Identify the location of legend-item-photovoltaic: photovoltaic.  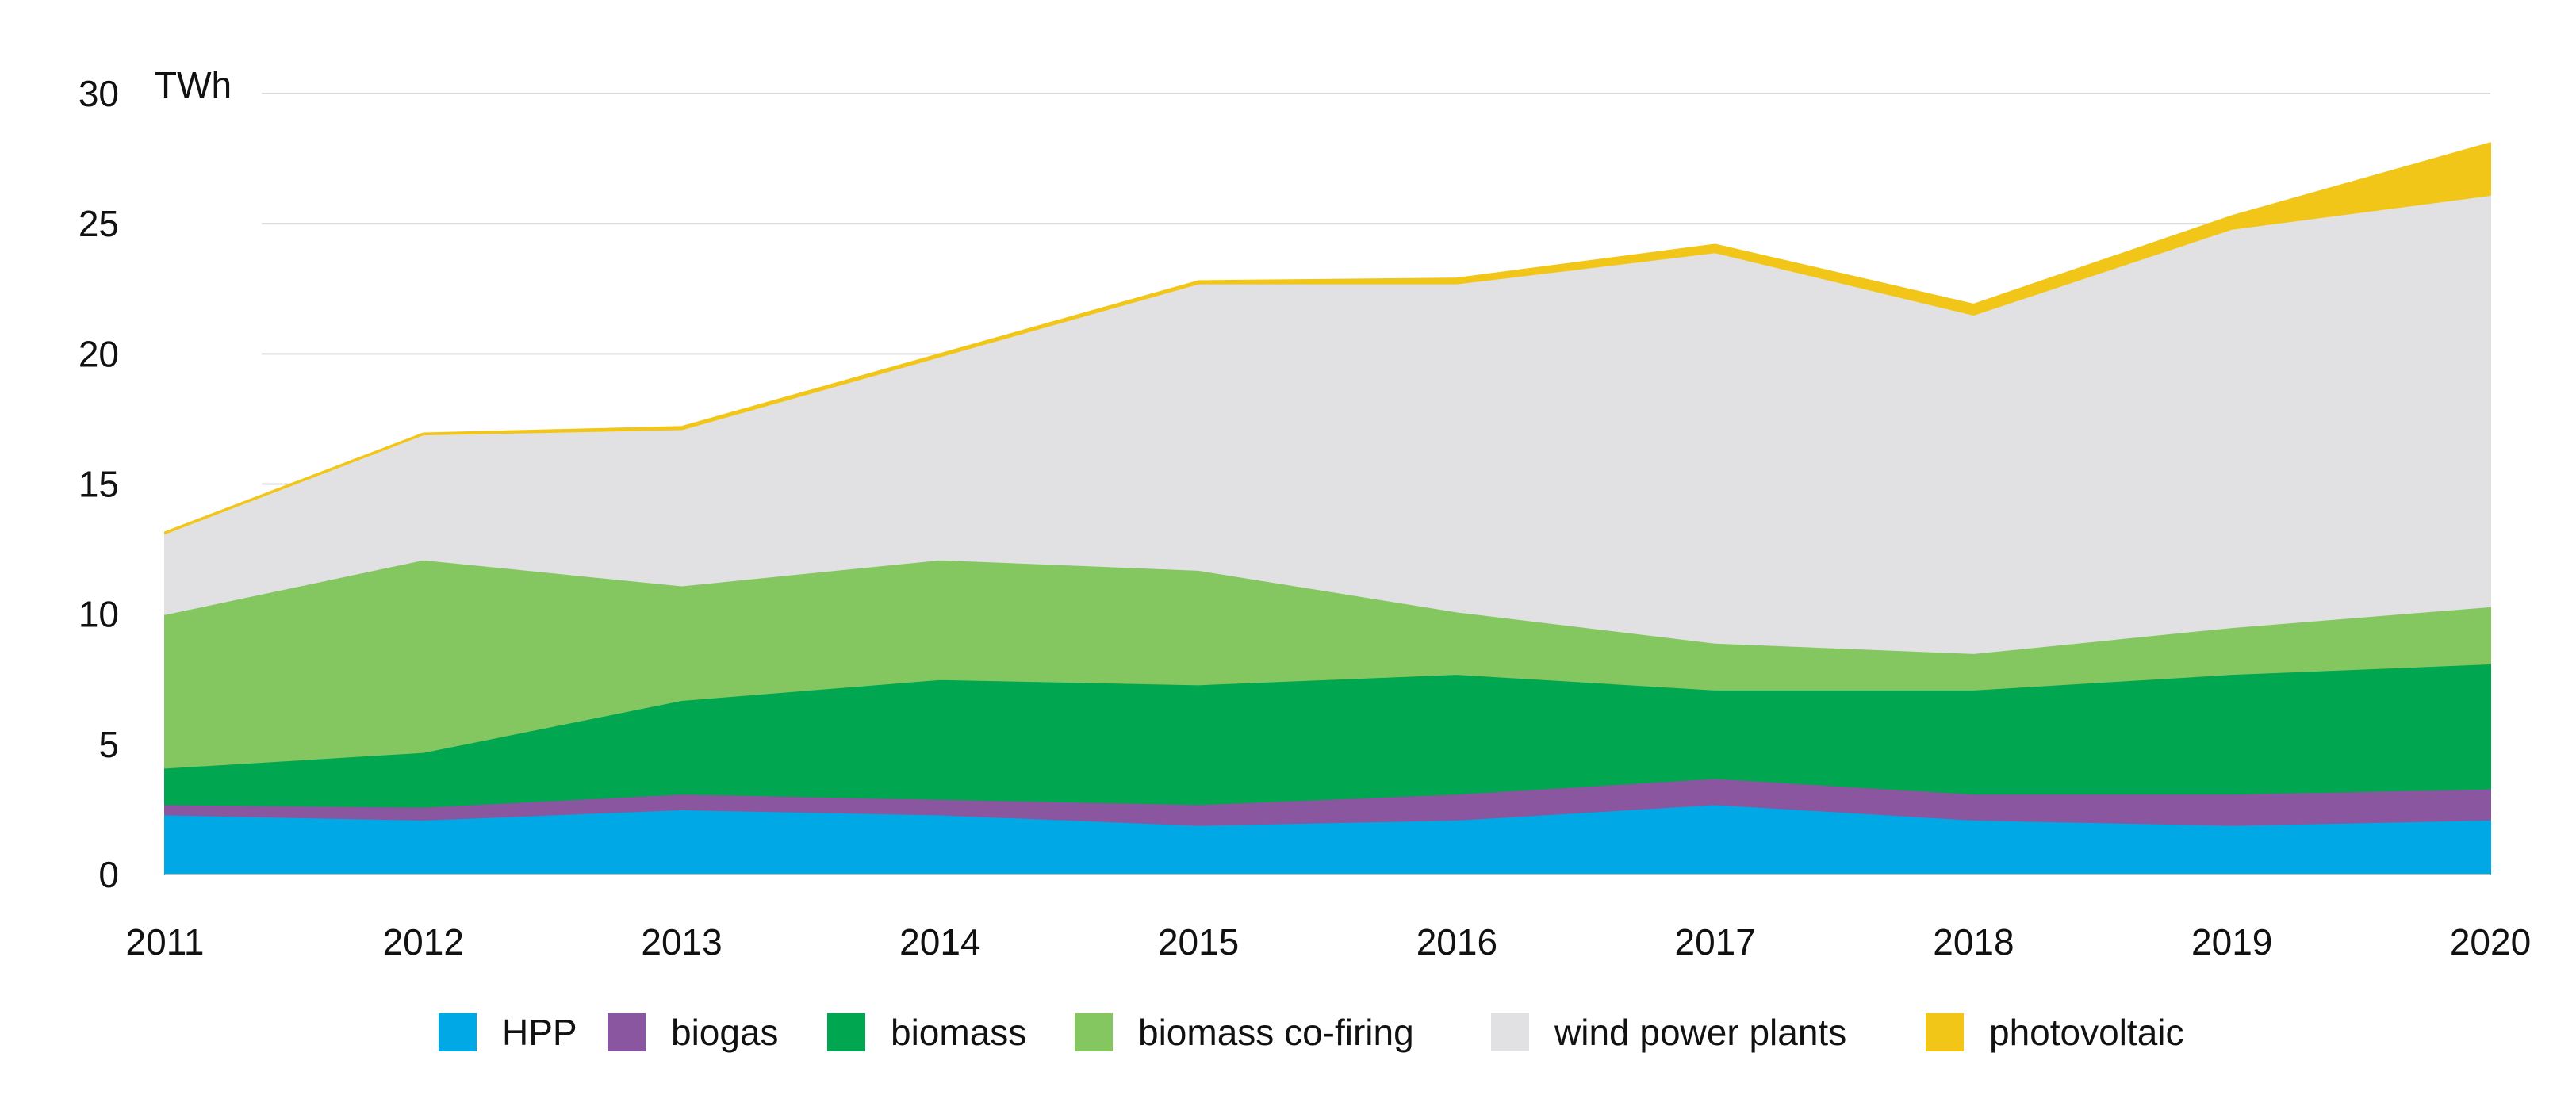
(2055, 1032).